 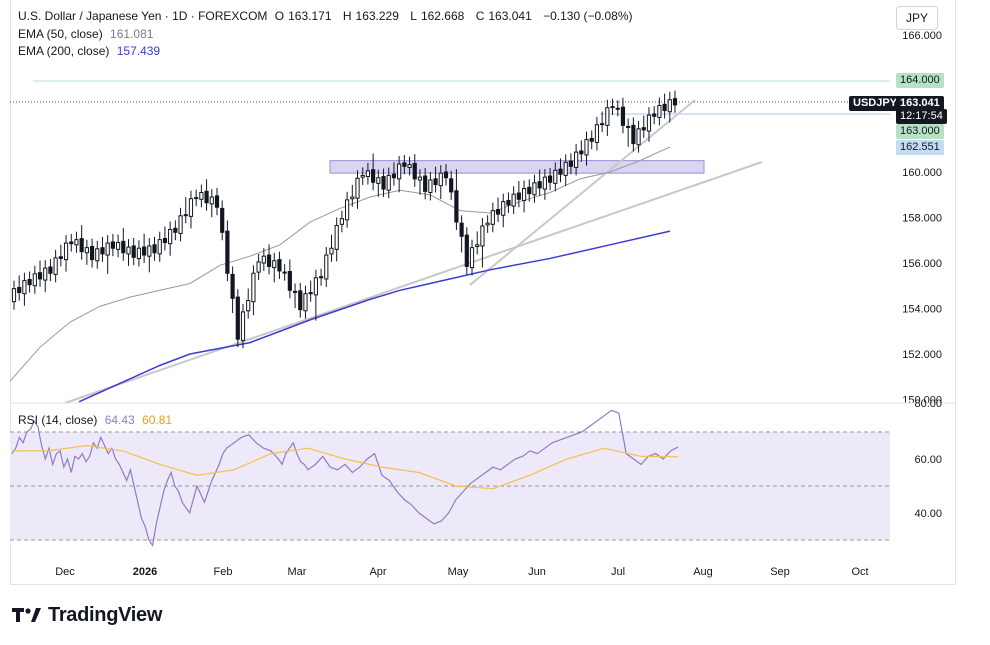 What do you see at coordinates (60, 34) in the screenshot?
I see `ema50-label: EMA (50, close)` at bounding box center [60, 34].